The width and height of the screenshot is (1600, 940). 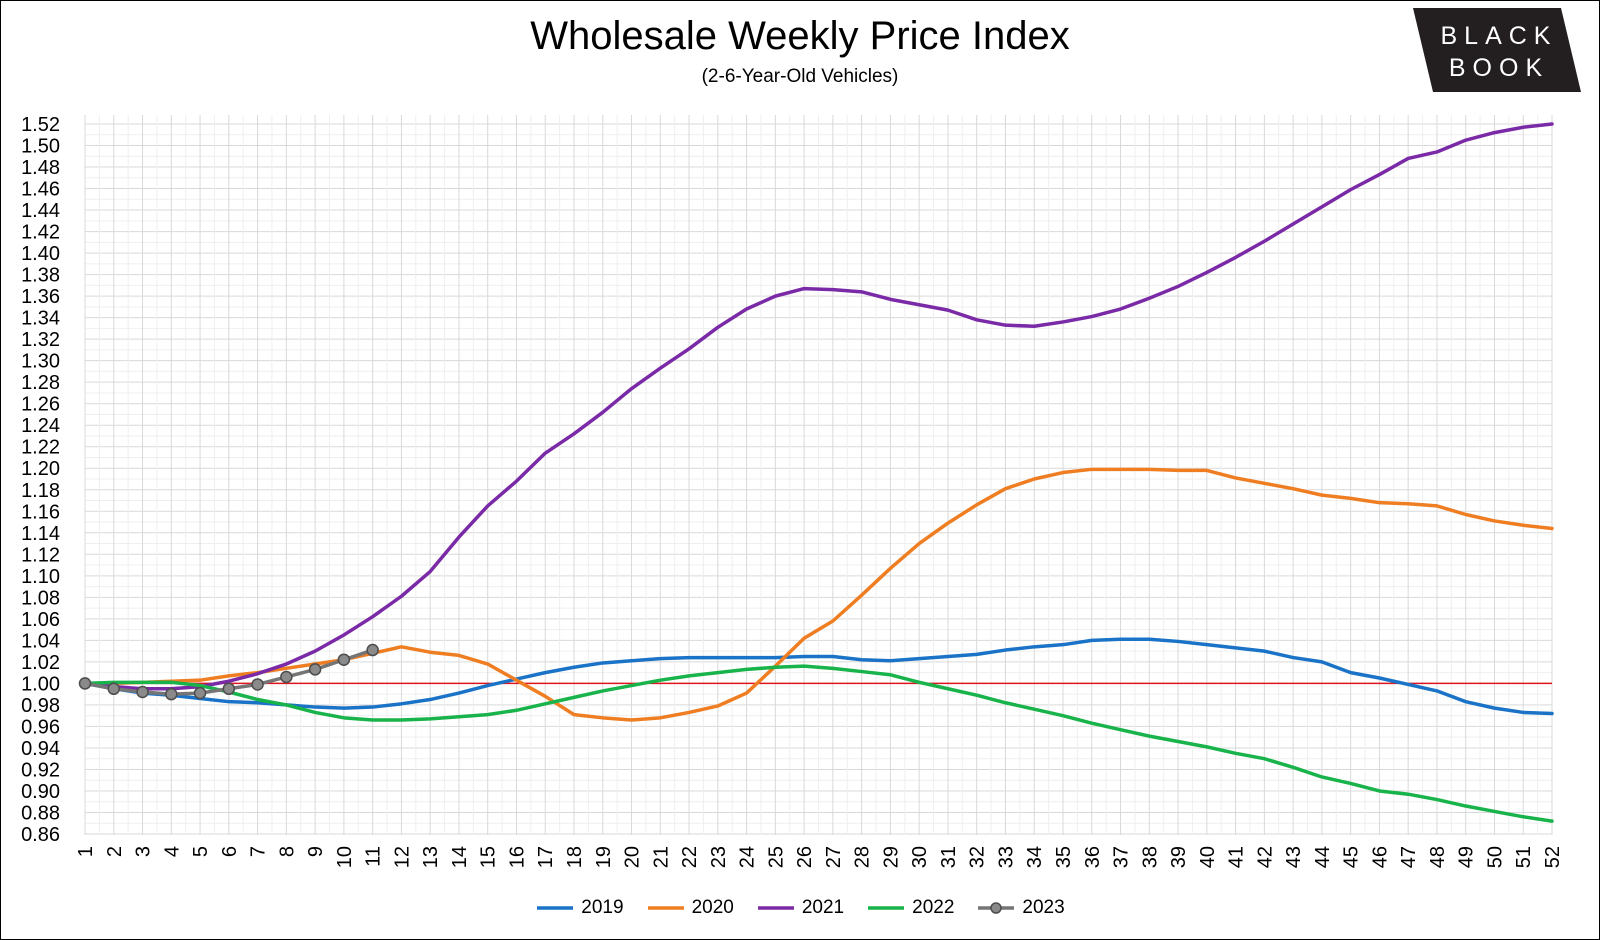 I want to click on y-tick-label: 1.08, so click(x=40, y=598).